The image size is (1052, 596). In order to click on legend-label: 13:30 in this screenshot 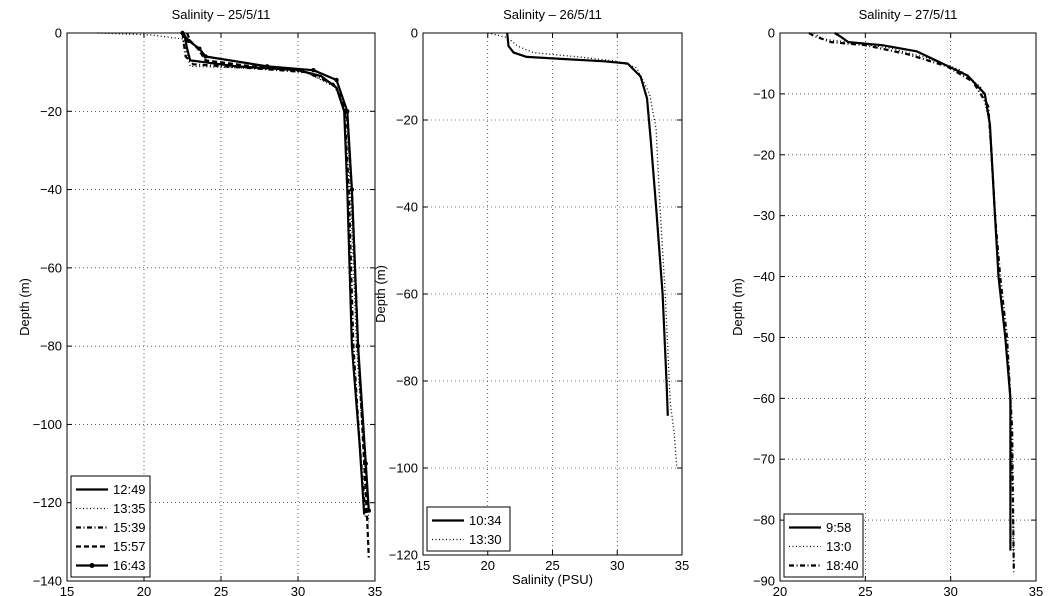, I will do `click(485, 539)`.